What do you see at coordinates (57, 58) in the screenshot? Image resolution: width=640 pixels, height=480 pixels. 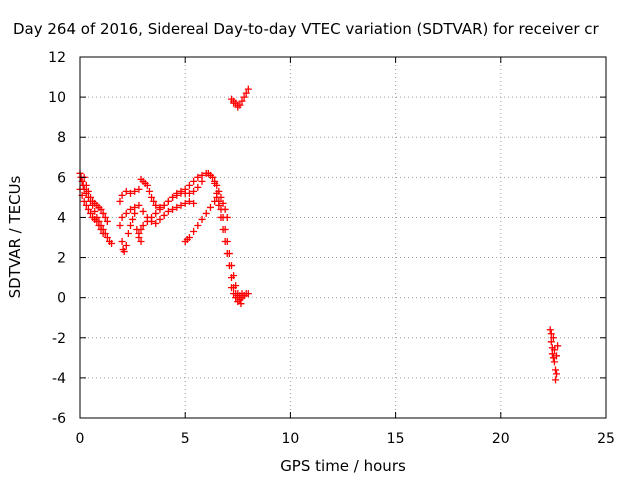 I see `y-tick-label: 12` at bounding box center [57, 58].